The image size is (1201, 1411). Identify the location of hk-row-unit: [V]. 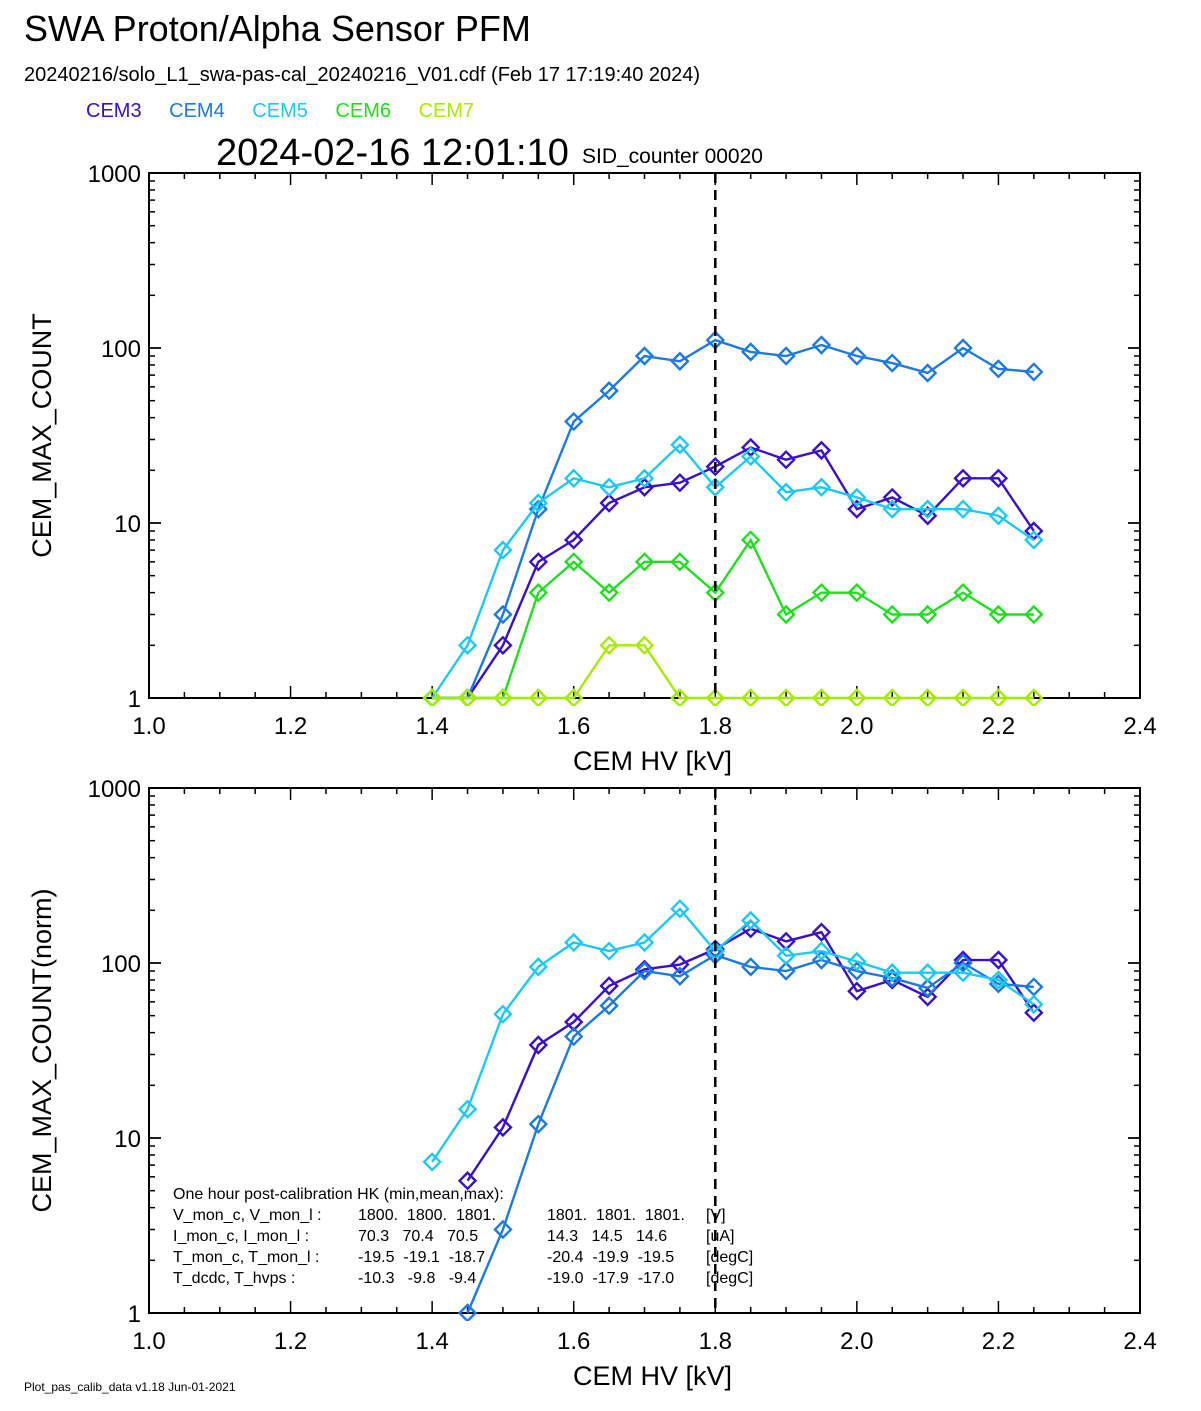
(716, 1215).